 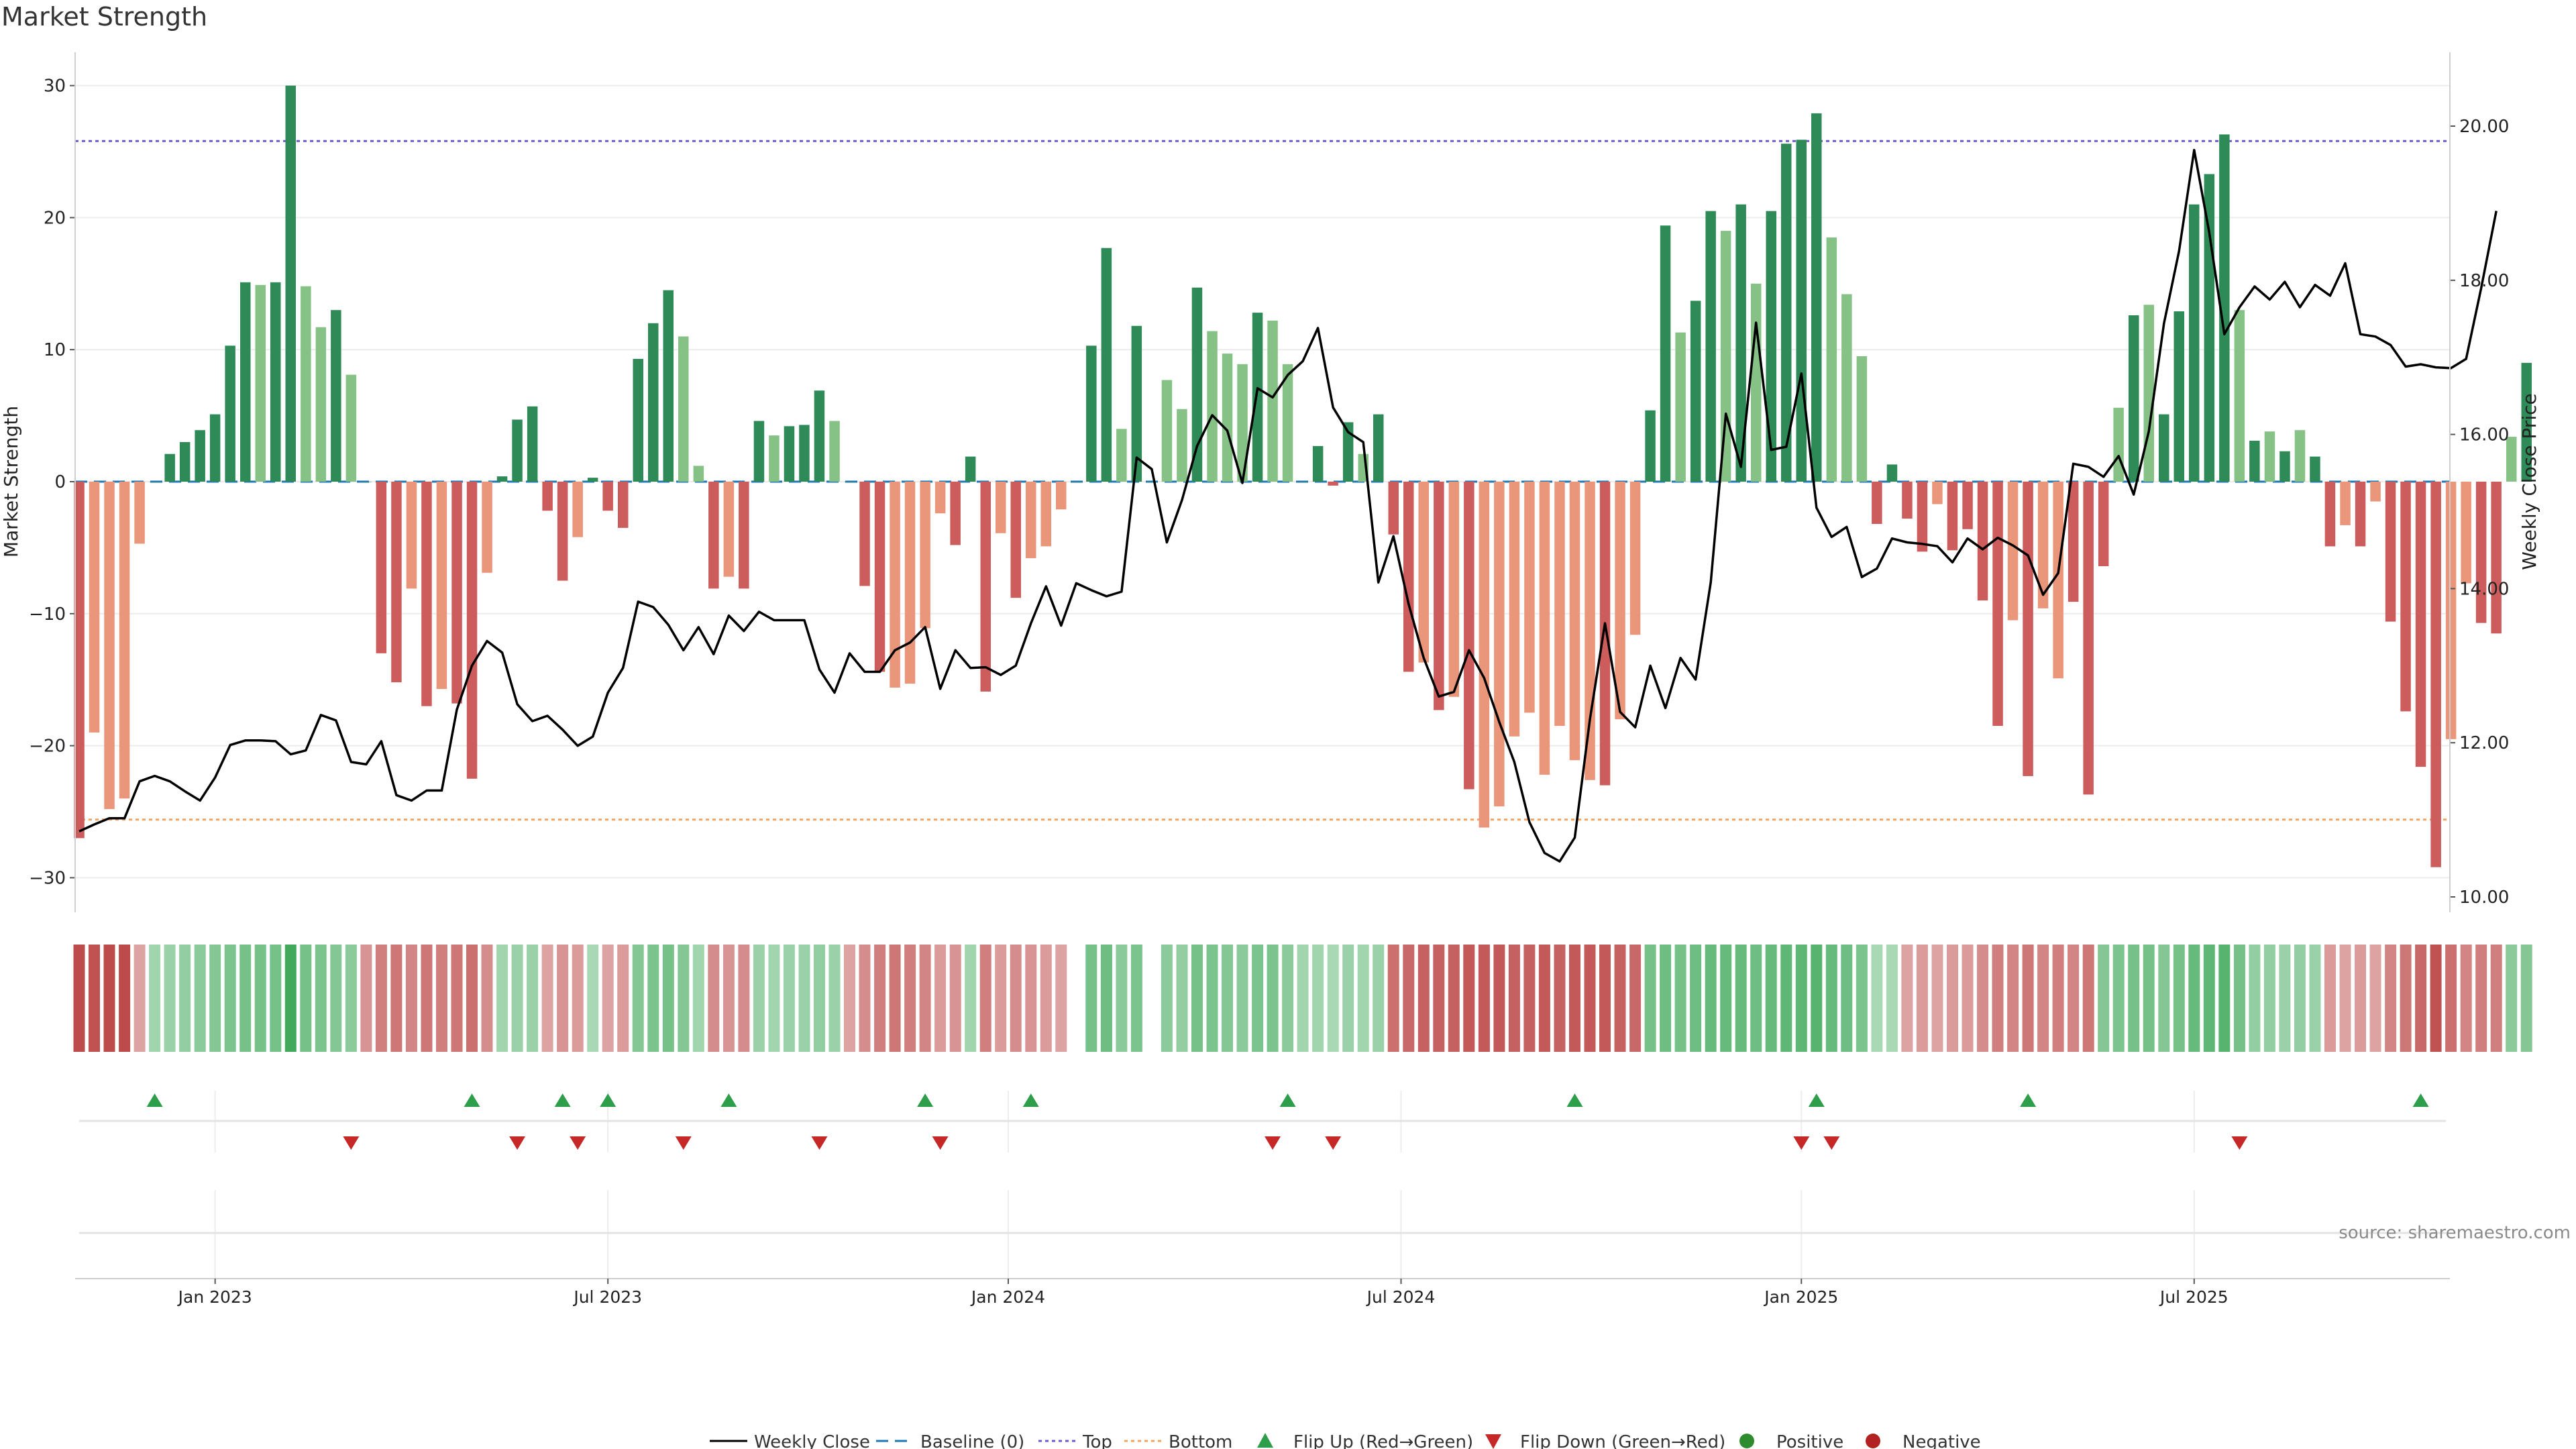 What do you see at coordinates (1622, 1440) in the screenshot?
I see `legend-flip-down-label: Flip Down (Green→Red)` at bounding box center [1622, 1440].